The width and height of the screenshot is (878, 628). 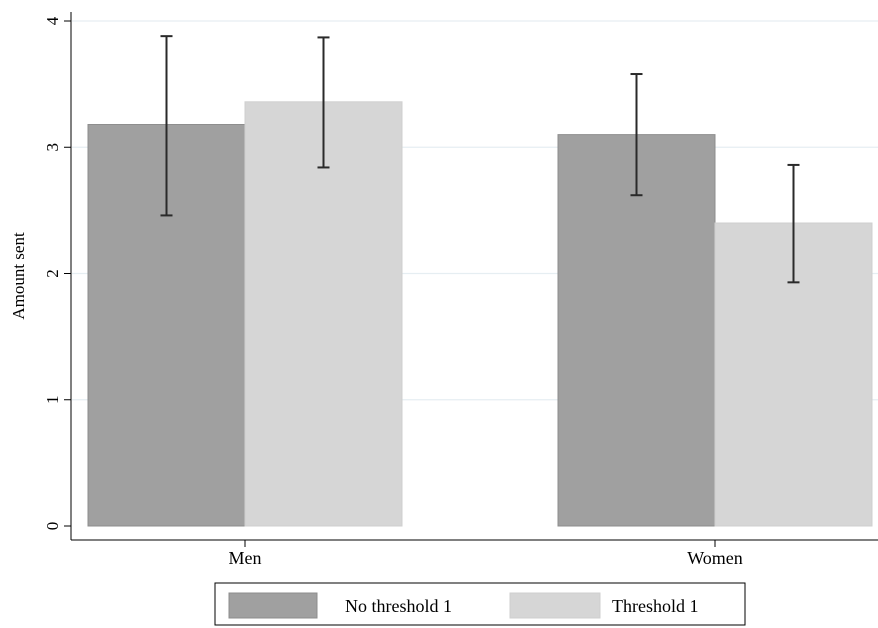 What do you see at coordinates (273, 605) in the screenshot?
I see `legend-swatch-no-threshold` at bounding box center [273, 605].